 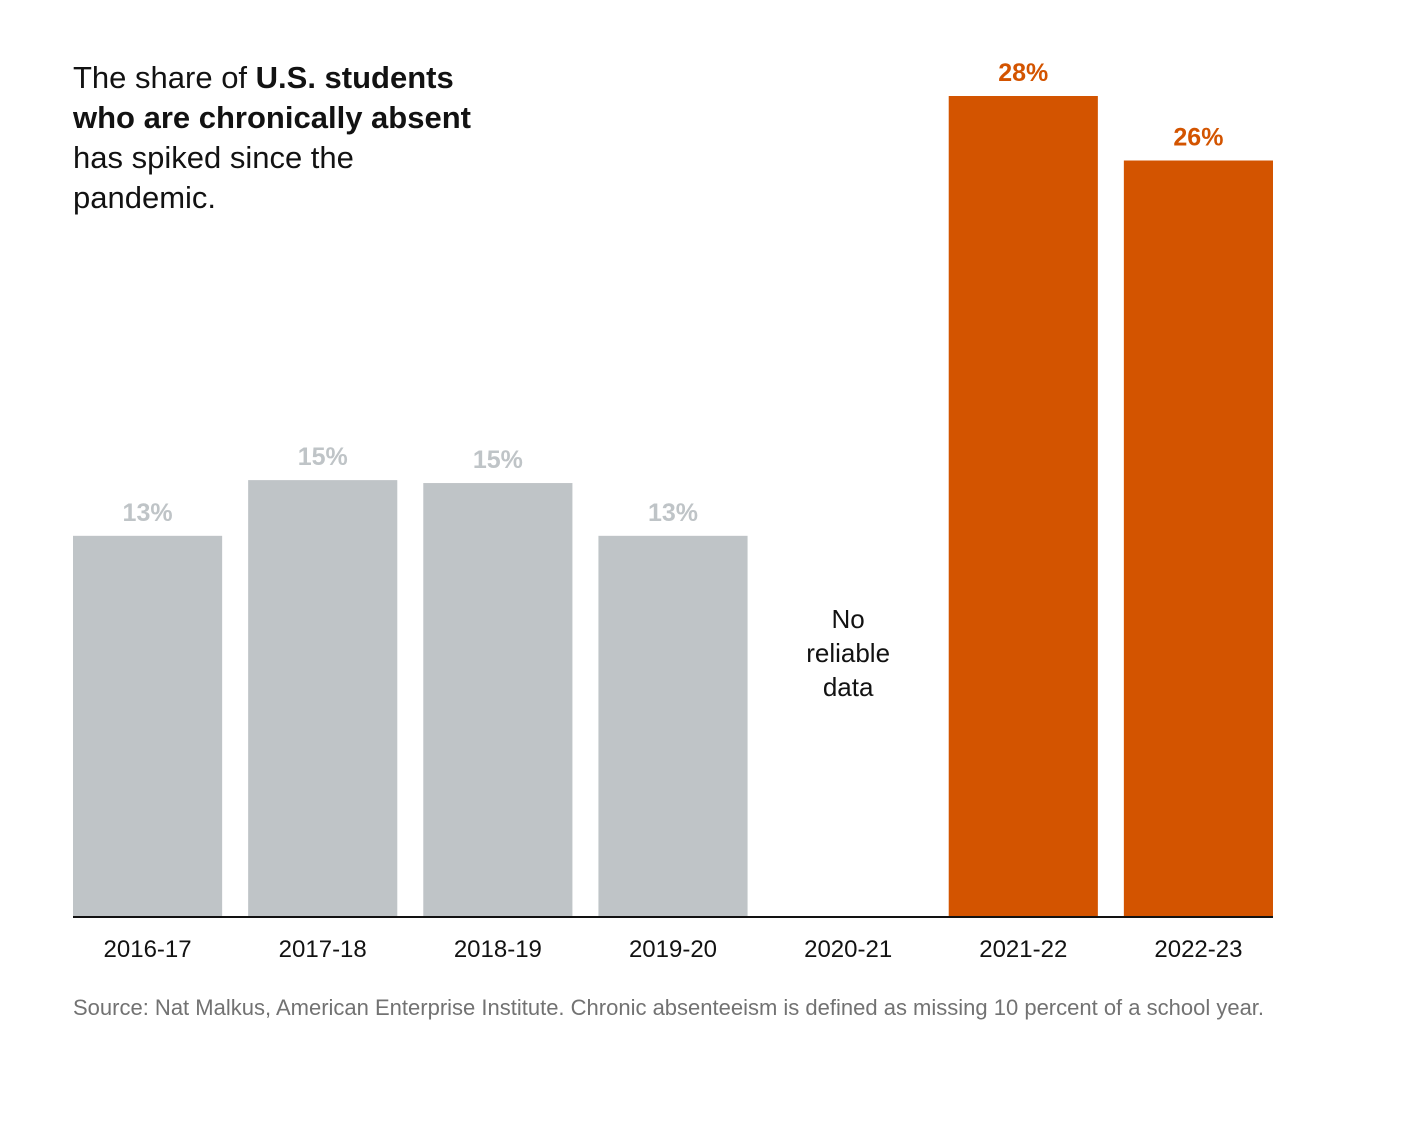 What do you see at coordinates (323, 949) in the screenshot?
I see `x-tick-label-2017-18: 2017-18` at bounding box center [323, 949].